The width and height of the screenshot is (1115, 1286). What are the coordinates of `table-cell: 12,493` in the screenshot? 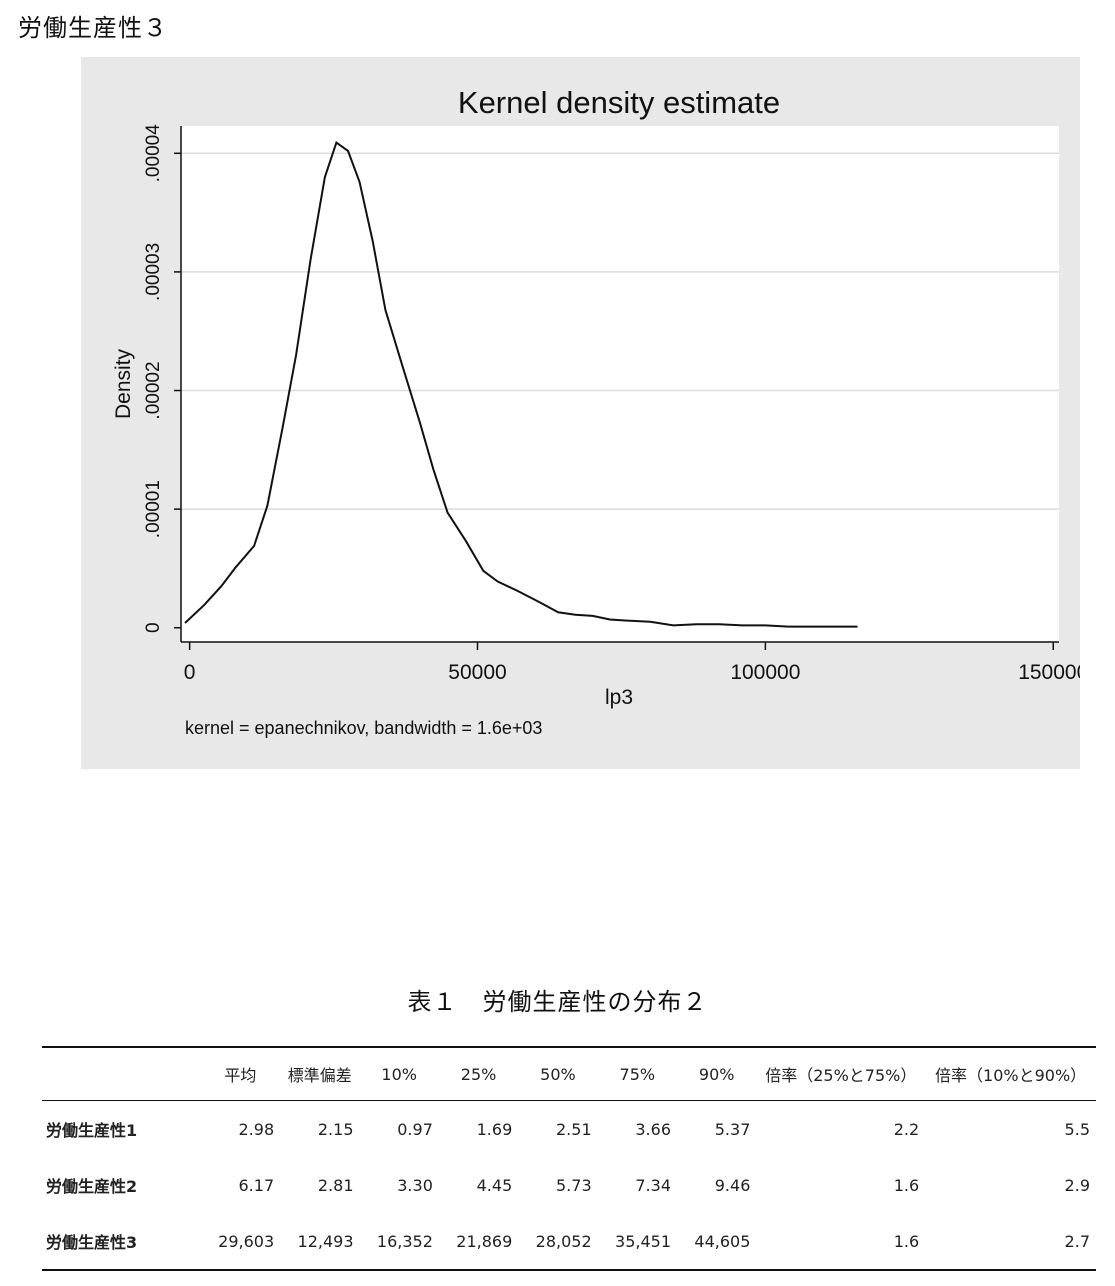 It's located at (325, 1241).